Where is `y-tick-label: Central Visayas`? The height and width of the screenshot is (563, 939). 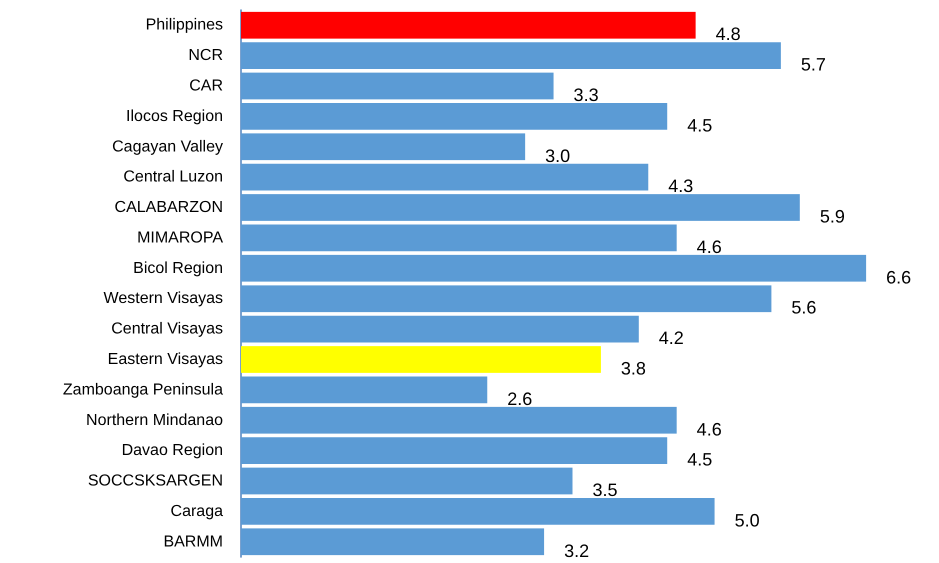 y-tick-label: Central Visayas is located at coordinates (167, 329).